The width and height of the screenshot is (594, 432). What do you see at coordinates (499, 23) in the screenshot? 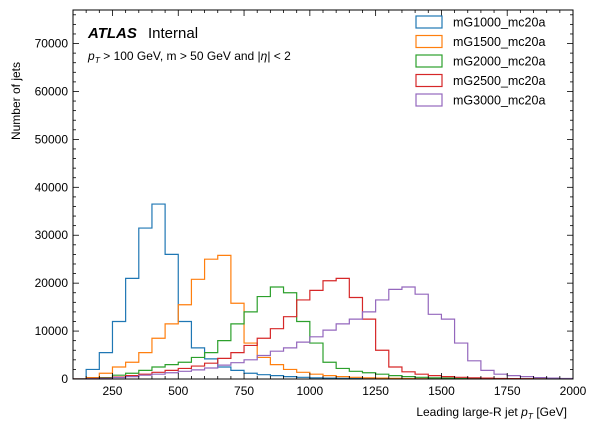
I see `legend-label-mG1000_mc20a: mG1000_mc20a` at bounding box center [499, 23].